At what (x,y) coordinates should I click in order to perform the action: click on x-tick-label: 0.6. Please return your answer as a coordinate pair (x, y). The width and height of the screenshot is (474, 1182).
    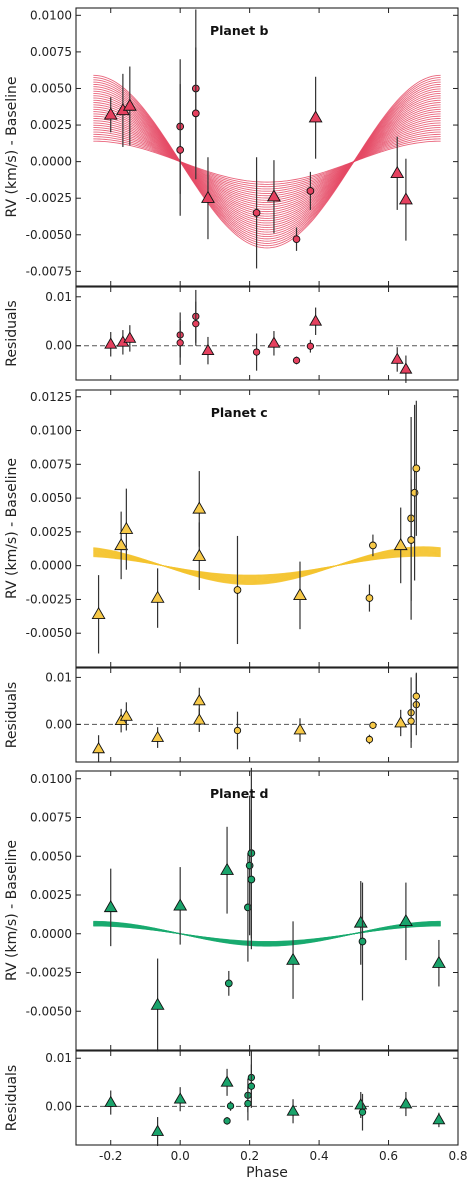
    Looking at the image, I should click on (388, 1156).